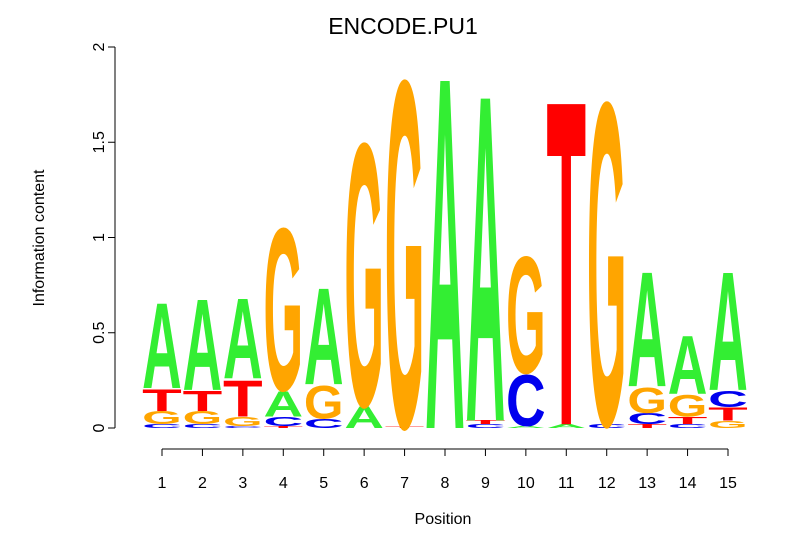 Image resolution: width=806 pixels, height=559 pixels. Describe the element at coordinates (443, 519) in the screenshot. I see `x-axis-label: Position` at that location.